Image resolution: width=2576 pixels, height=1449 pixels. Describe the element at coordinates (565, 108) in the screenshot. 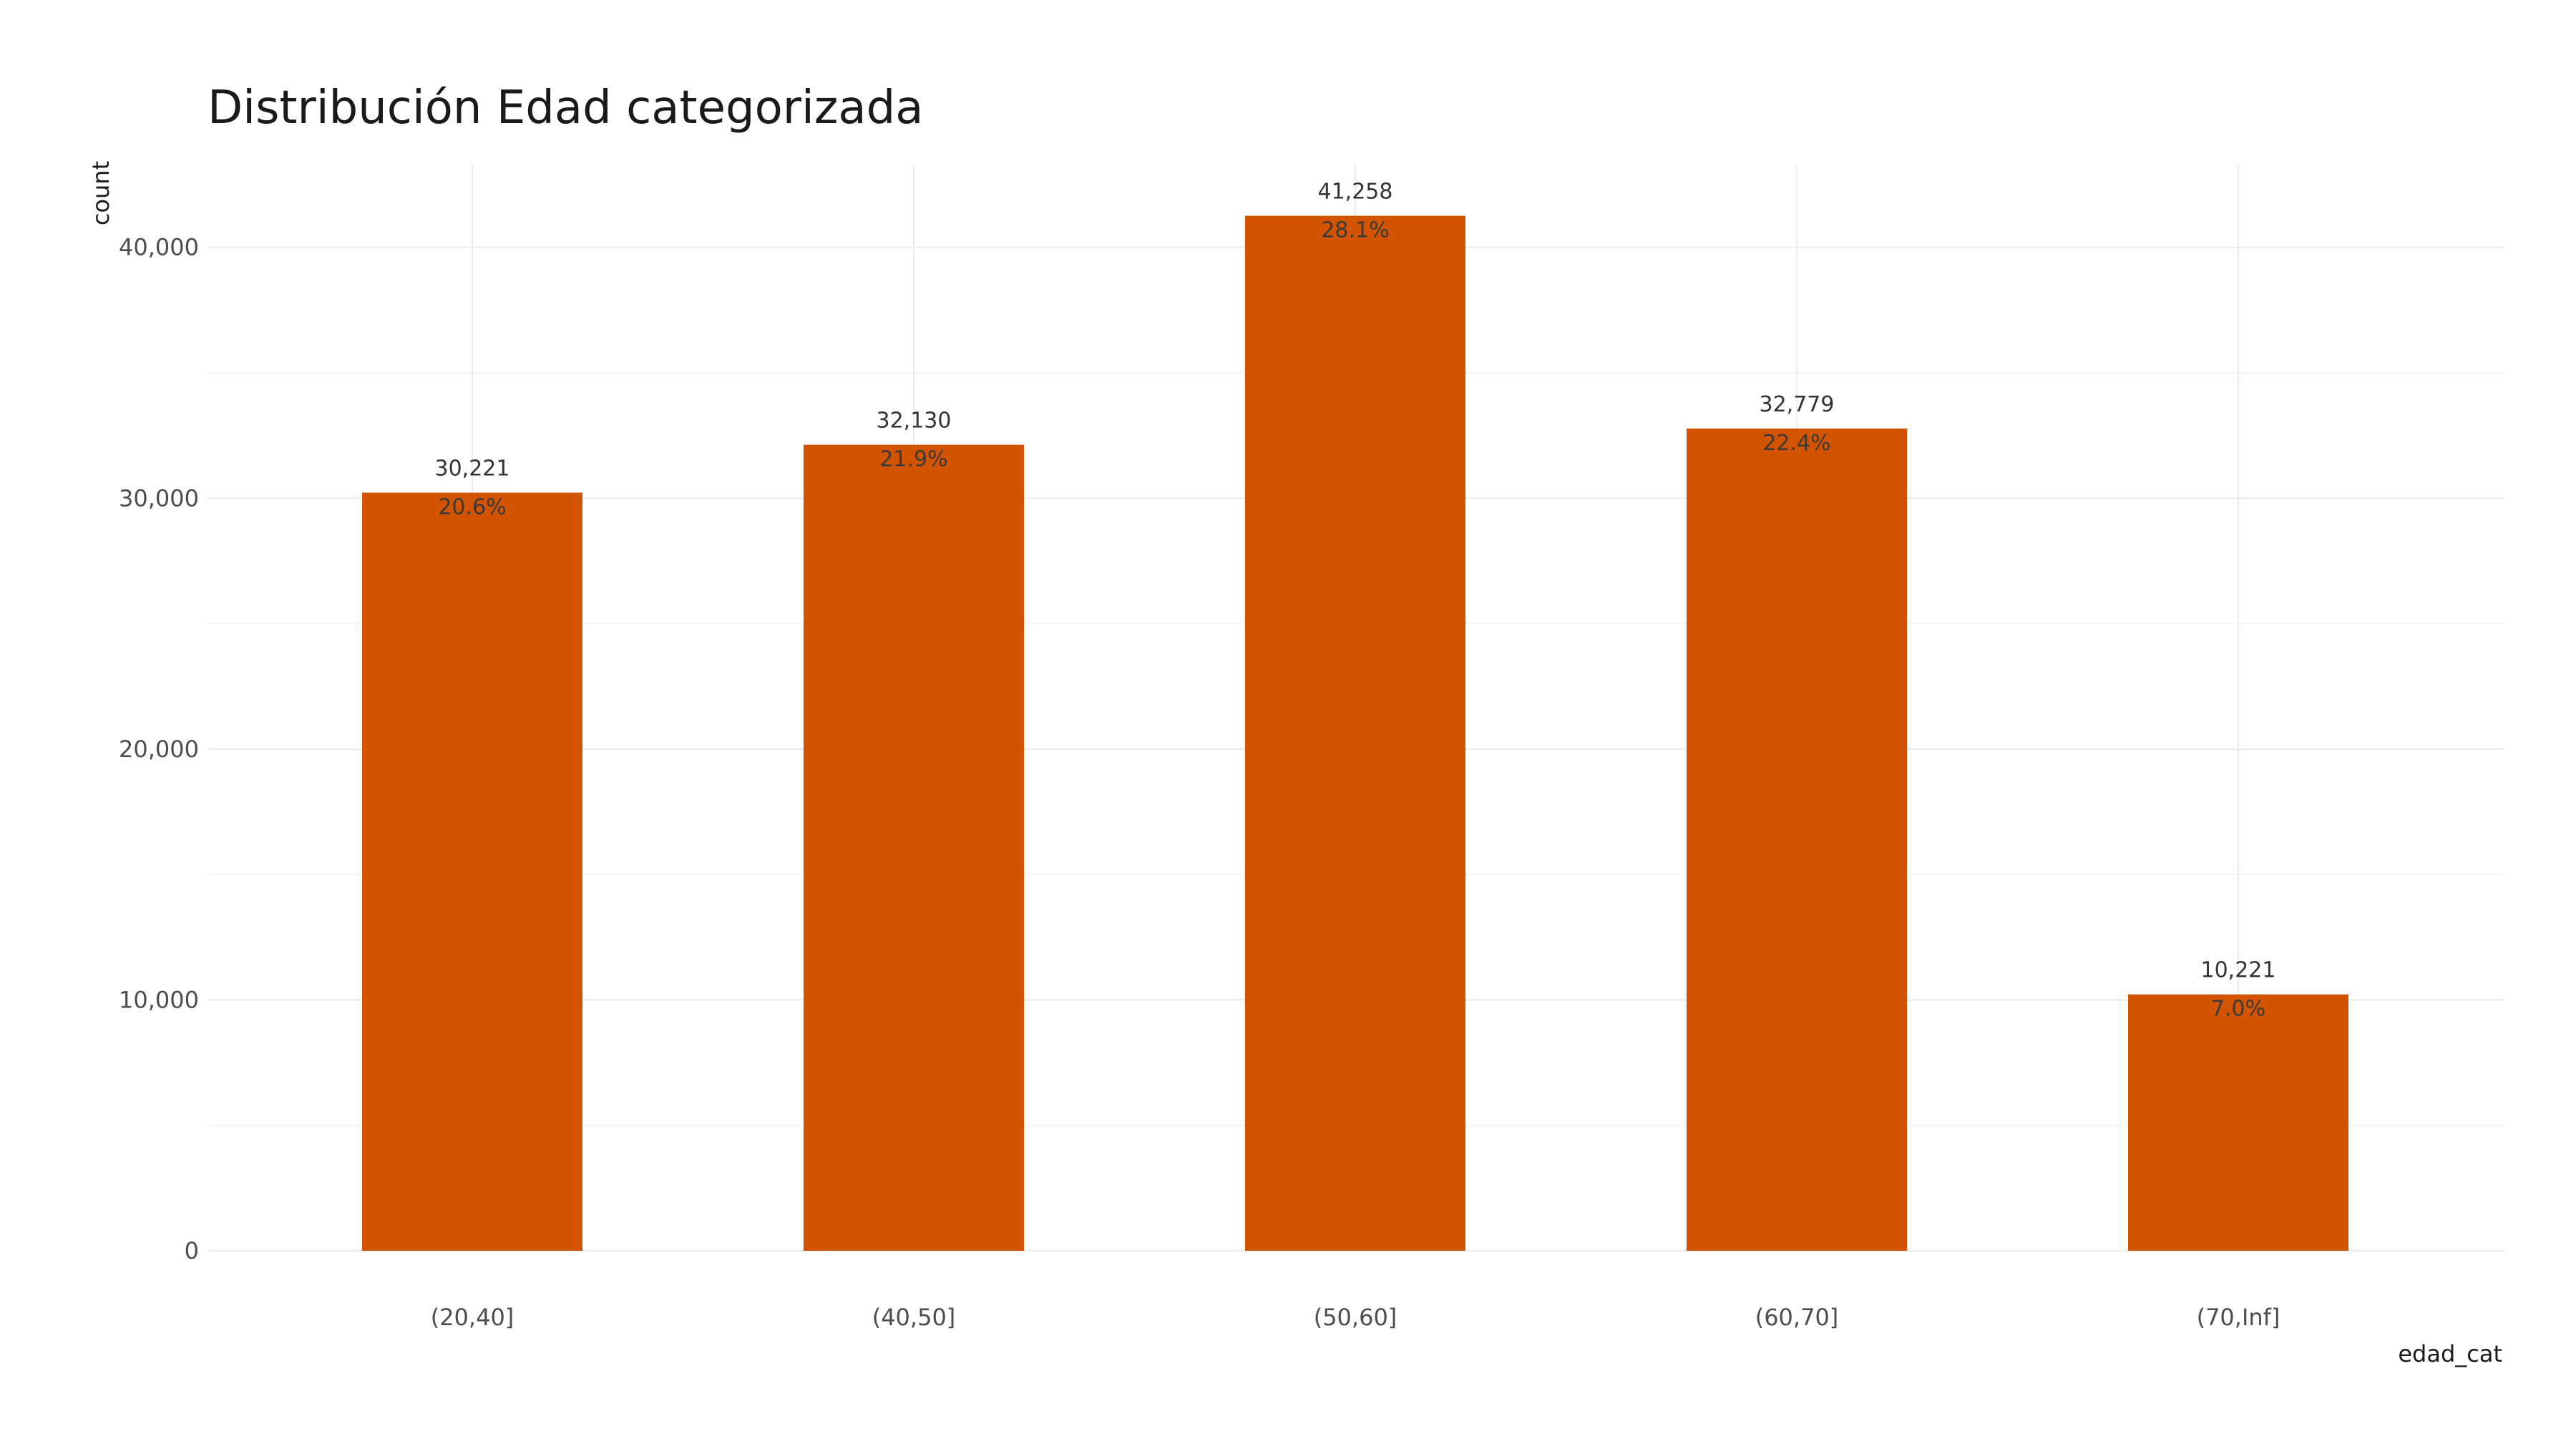

I see `chart-title: Distribución Edad categorizada` at that location.